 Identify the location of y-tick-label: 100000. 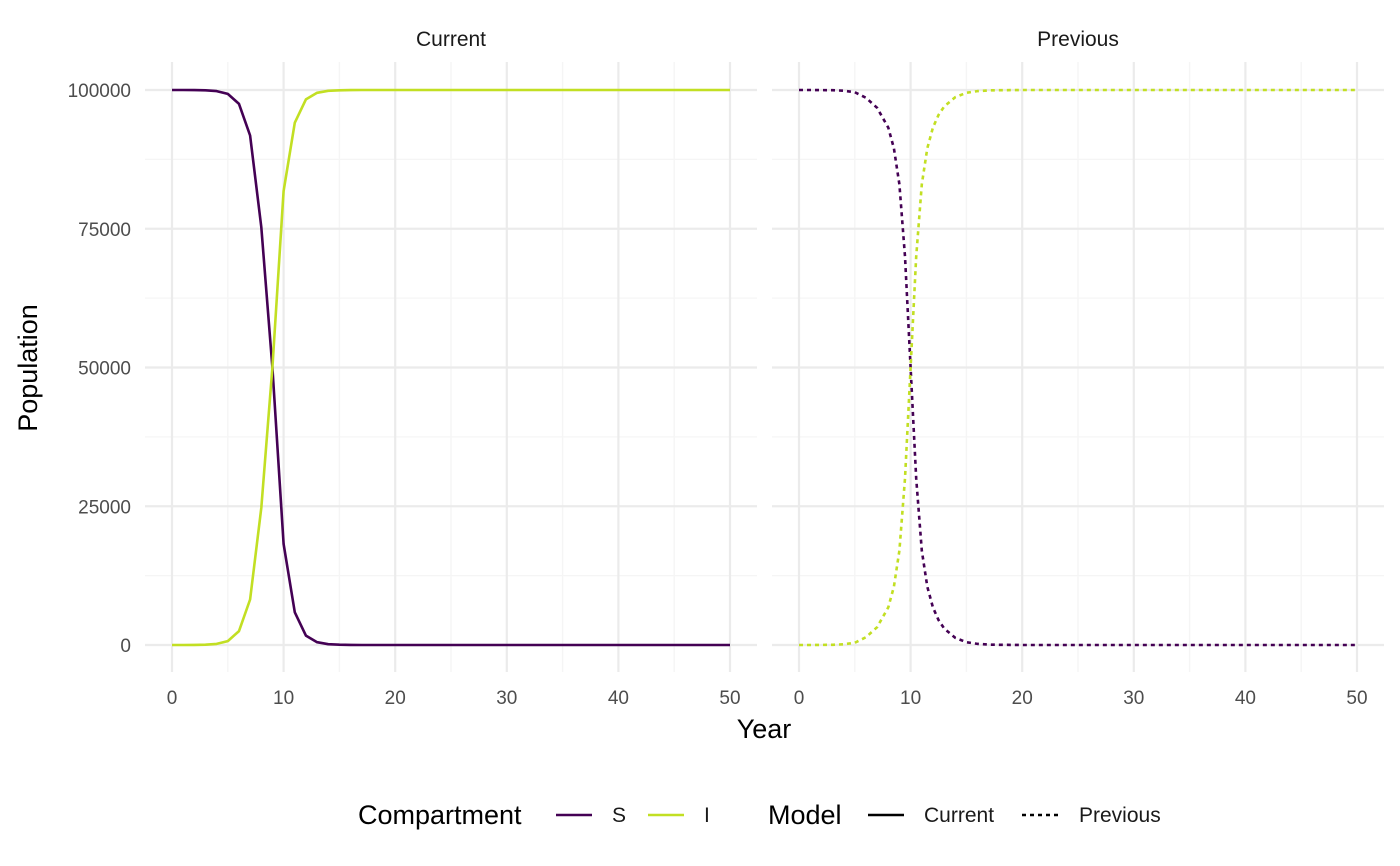
(99, 91).